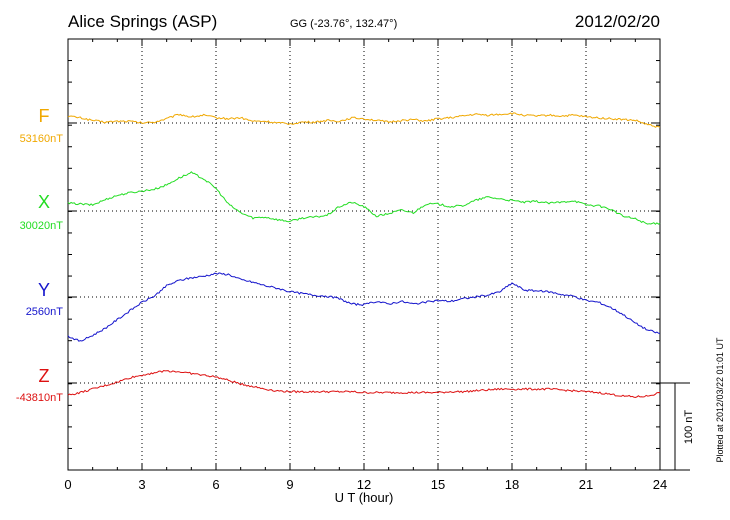  Describe the element at coordinates (142, 21) in the screenshot. I see `chart-title: Alice Springs (ASP)` at that location.